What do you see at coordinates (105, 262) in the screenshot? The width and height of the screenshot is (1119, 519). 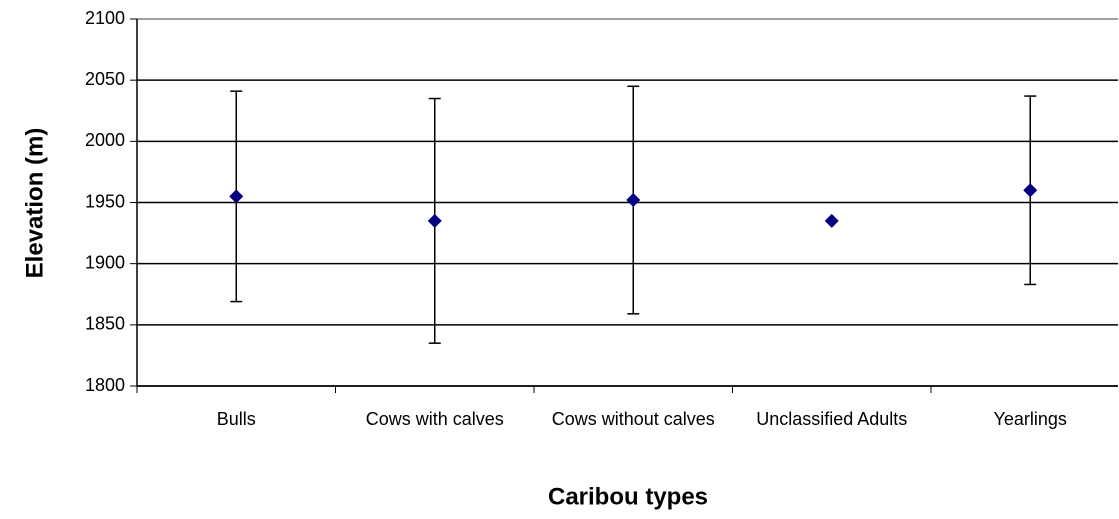 I see `y-tick-label: 1900` at bounding box center [105, 262].